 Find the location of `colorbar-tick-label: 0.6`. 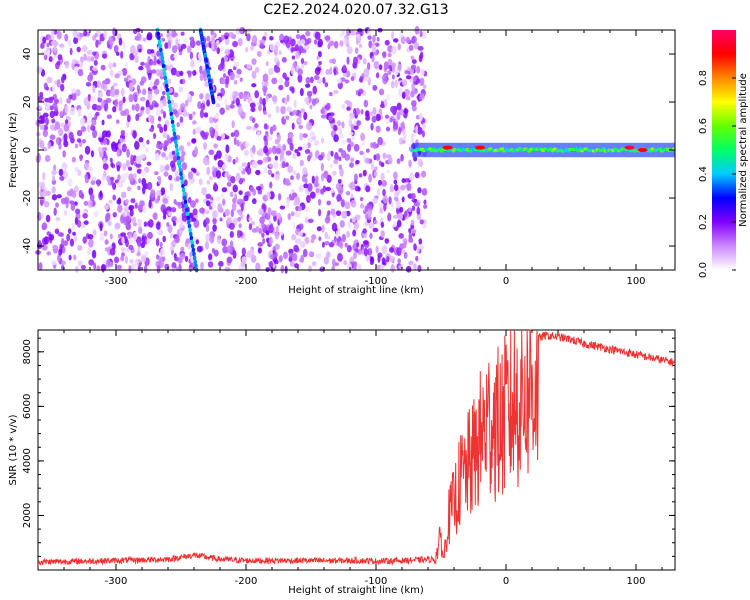

colorbar-tick-label: 0.6 is located at coordinates (703, 126).